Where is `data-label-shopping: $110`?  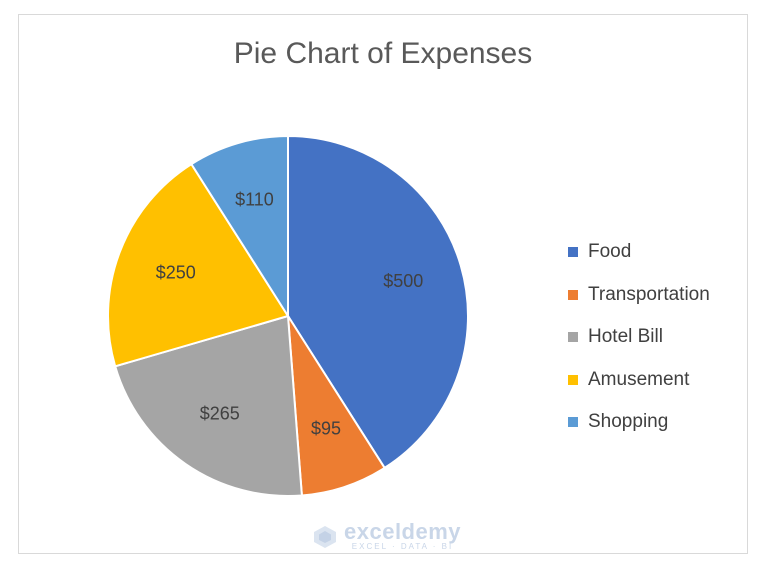
data-label-shopping: $110 is located at coordinates (254, 200).